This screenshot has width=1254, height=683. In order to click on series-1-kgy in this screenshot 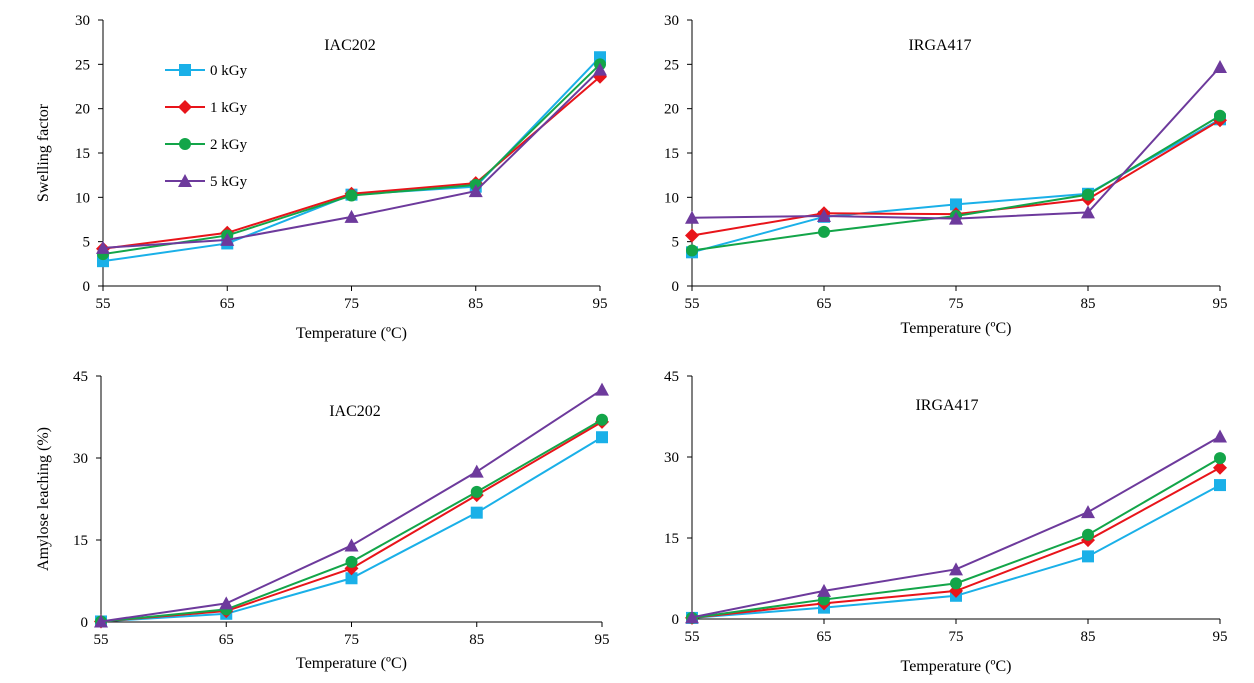, I will do `click(351, 162)`.